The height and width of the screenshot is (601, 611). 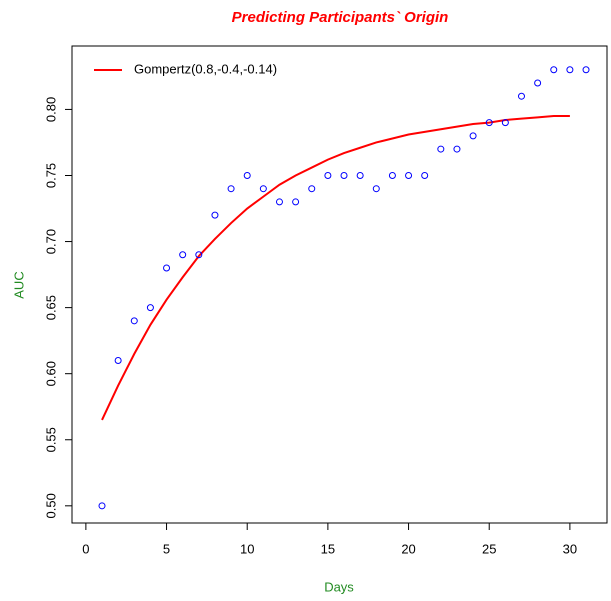 What do you see at coordinates (247, 548) in the screenshot?
I see `x-tick-label: 10` at bounding box center [247, 548].